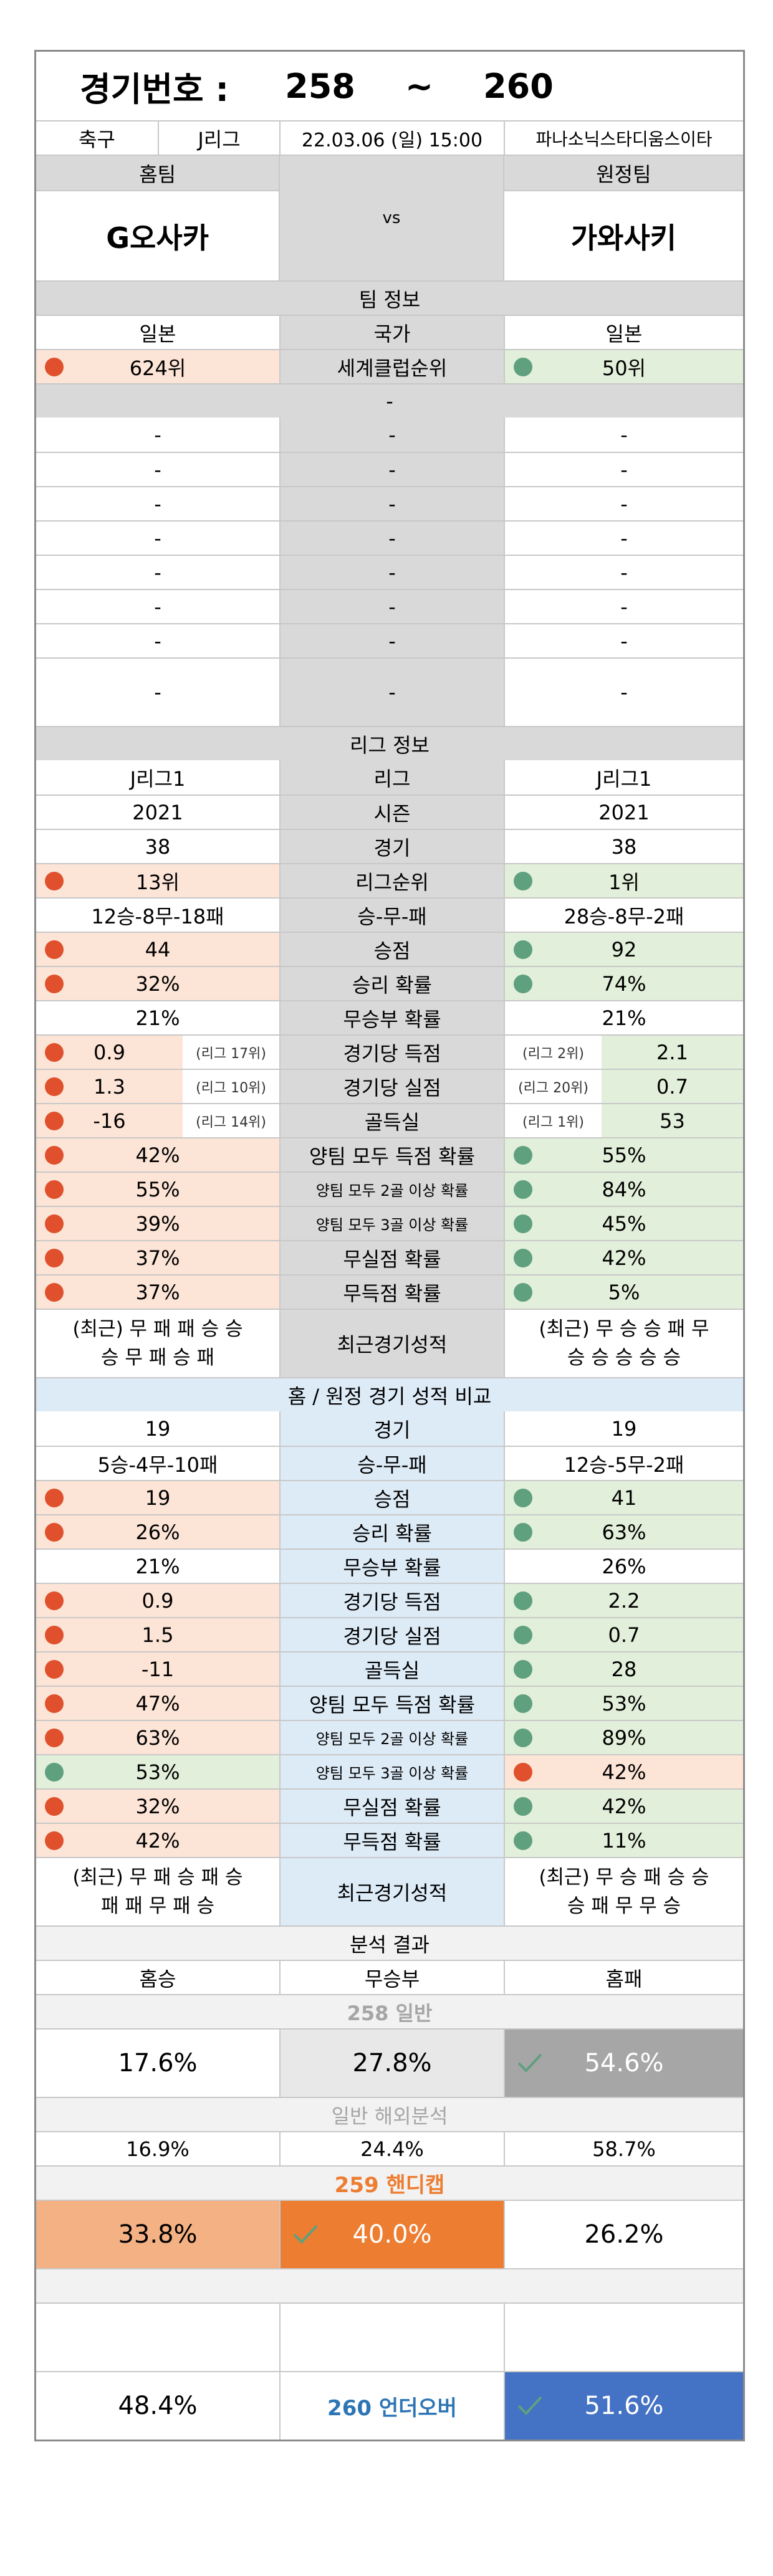 The height and width of the screenshot is (2576, 773). I want to click on win-prob-row: 32% 승리 확률 74%, so click(390, 983).